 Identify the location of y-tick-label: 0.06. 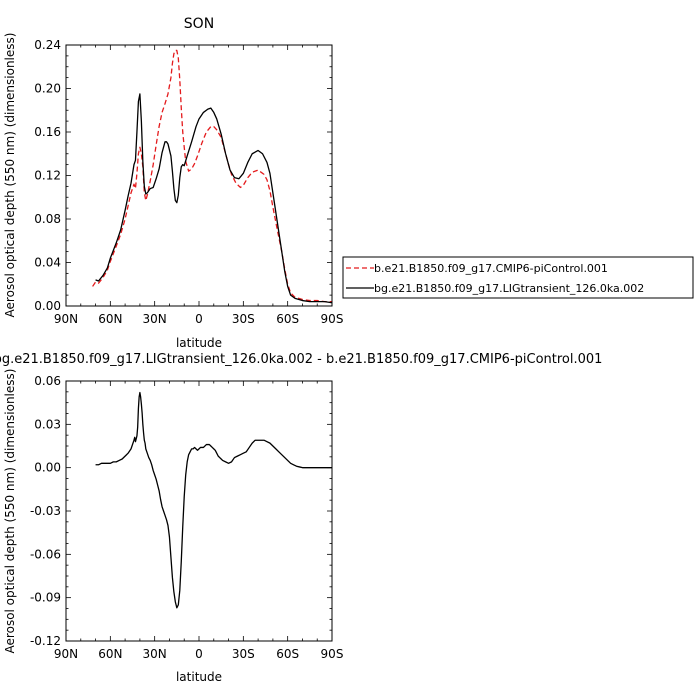
(47, 381).